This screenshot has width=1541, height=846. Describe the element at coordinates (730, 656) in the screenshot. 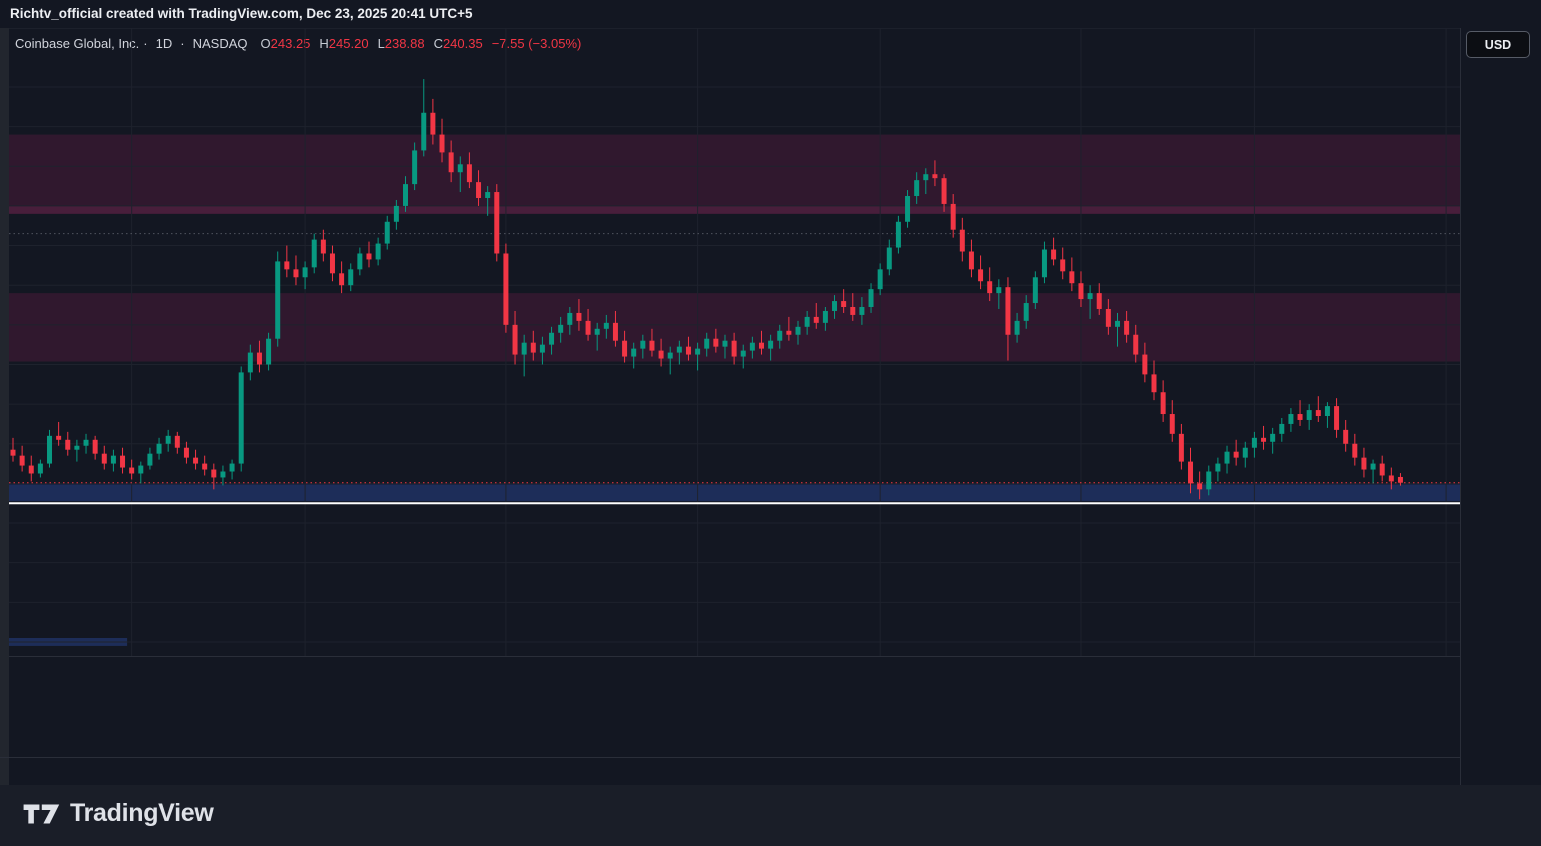

I see `pane-separator` at that location.